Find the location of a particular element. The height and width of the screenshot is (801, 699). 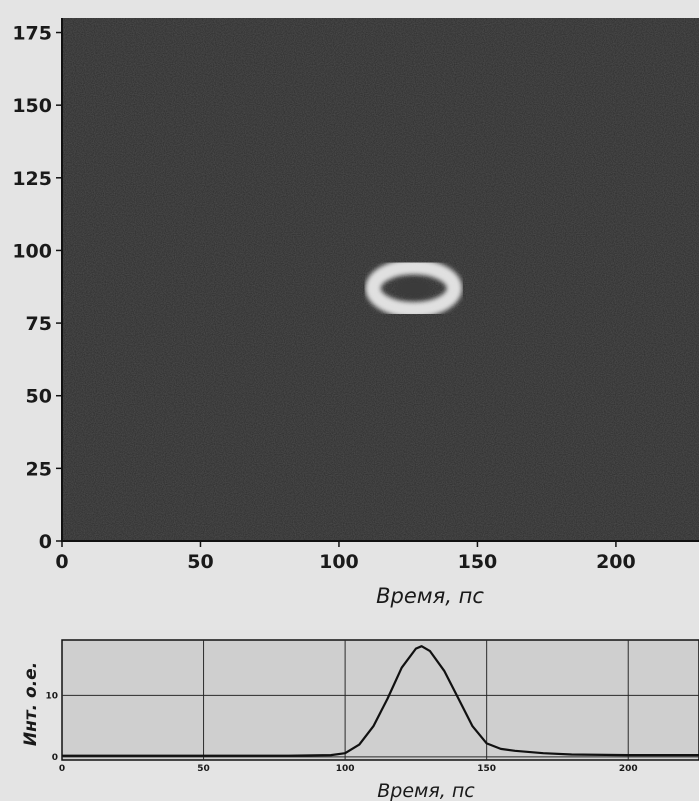

profile-y-axis-label: Инт. о.е. is located at coordinates (31, 704).